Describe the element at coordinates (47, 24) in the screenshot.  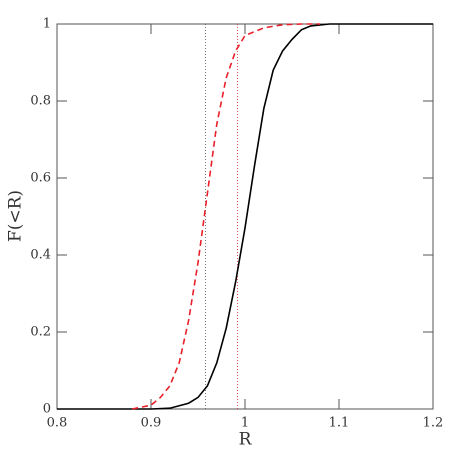
I see `y-tick-label: 1` at that location.